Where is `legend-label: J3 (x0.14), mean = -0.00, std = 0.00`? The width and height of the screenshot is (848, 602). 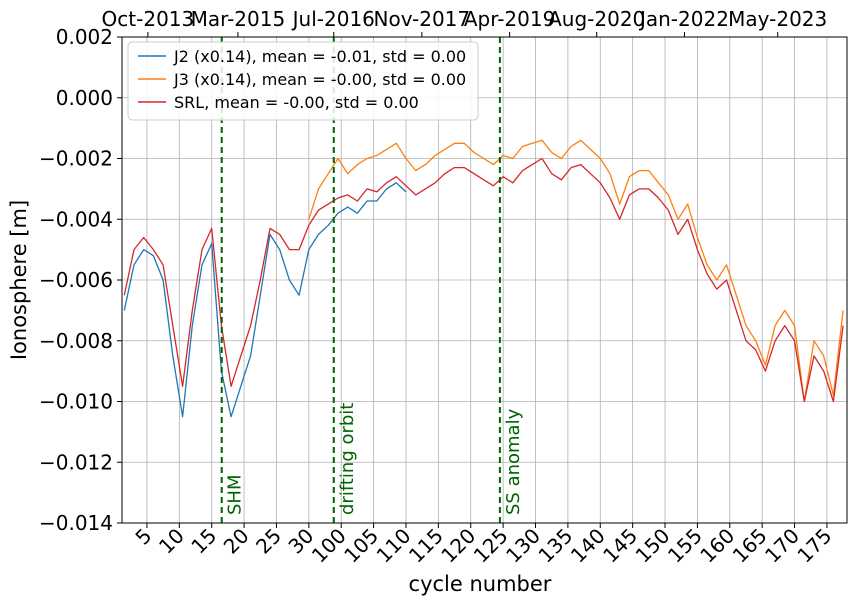 legend-label: J3 (x0.14), mean = -0.00, std = 0.00 is located at coordinates (319, 79).